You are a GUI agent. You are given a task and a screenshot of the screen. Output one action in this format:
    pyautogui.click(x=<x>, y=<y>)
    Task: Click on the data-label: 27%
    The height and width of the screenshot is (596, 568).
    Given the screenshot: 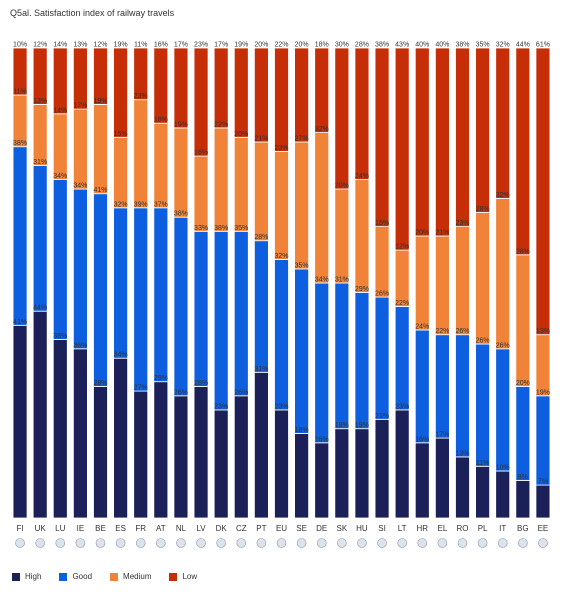 What is the action you would take?
    pyautogui.click(x=302, y=139)
    